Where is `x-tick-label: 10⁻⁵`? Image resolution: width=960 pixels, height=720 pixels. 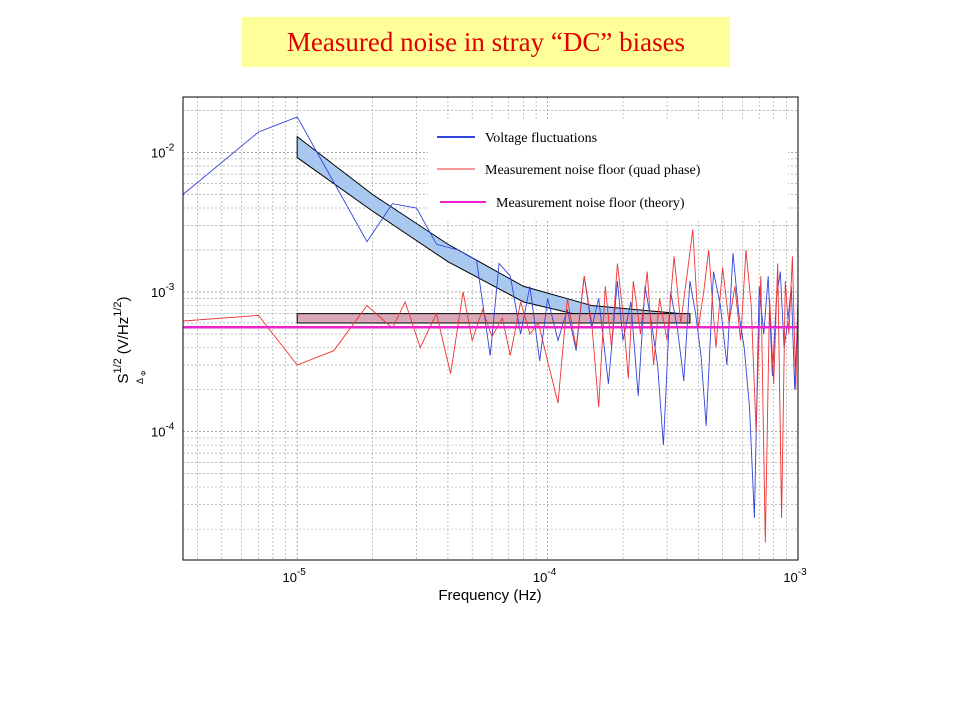 x-tick-label: 10⁻⁵ is located at coordinates (294, 576).